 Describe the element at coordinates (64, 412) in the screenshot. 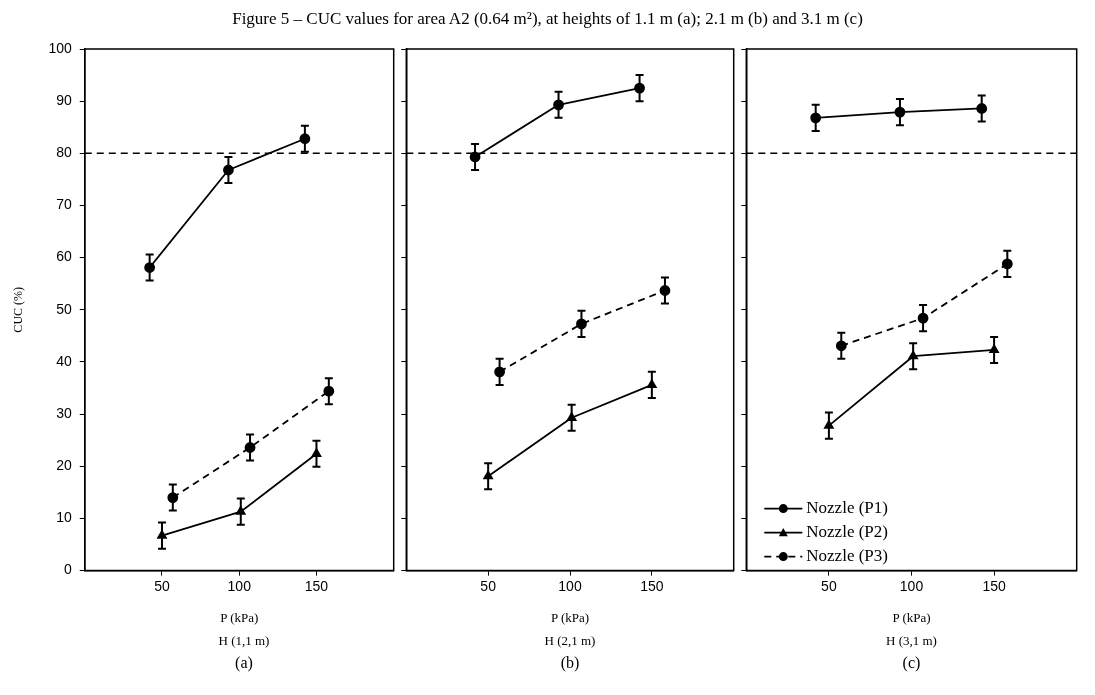

I see `y-tick-label: 30` at that location.